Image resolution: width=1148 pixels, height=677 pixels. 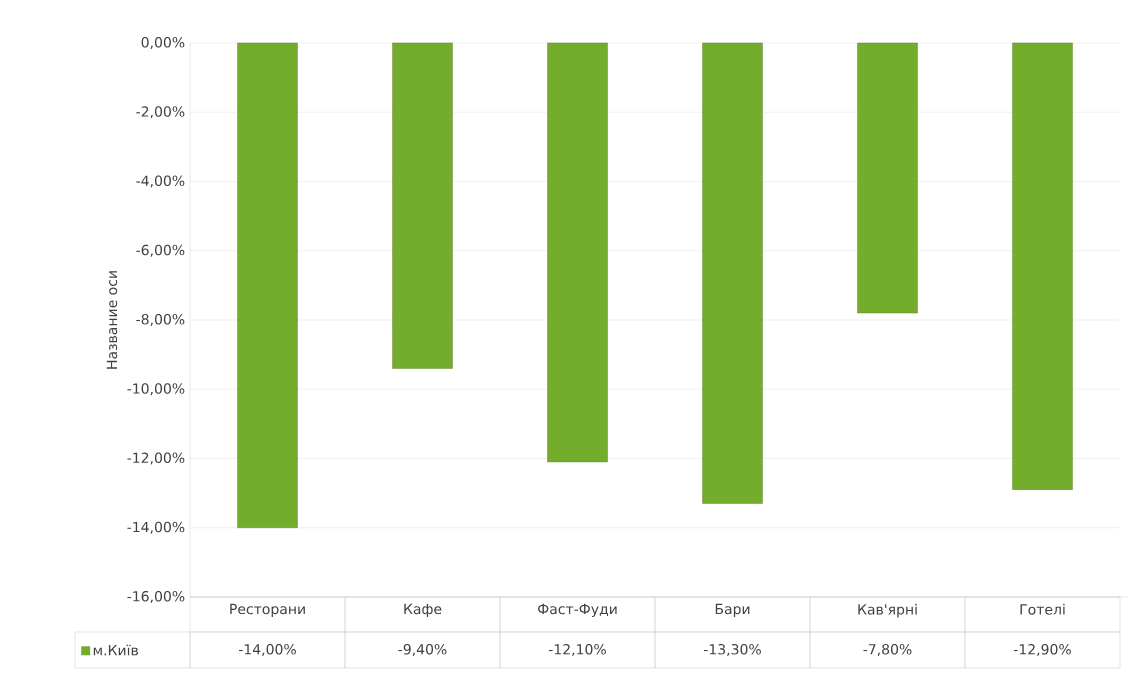 I want to click on data-label: -14,00%, so click(x=267, y=649).